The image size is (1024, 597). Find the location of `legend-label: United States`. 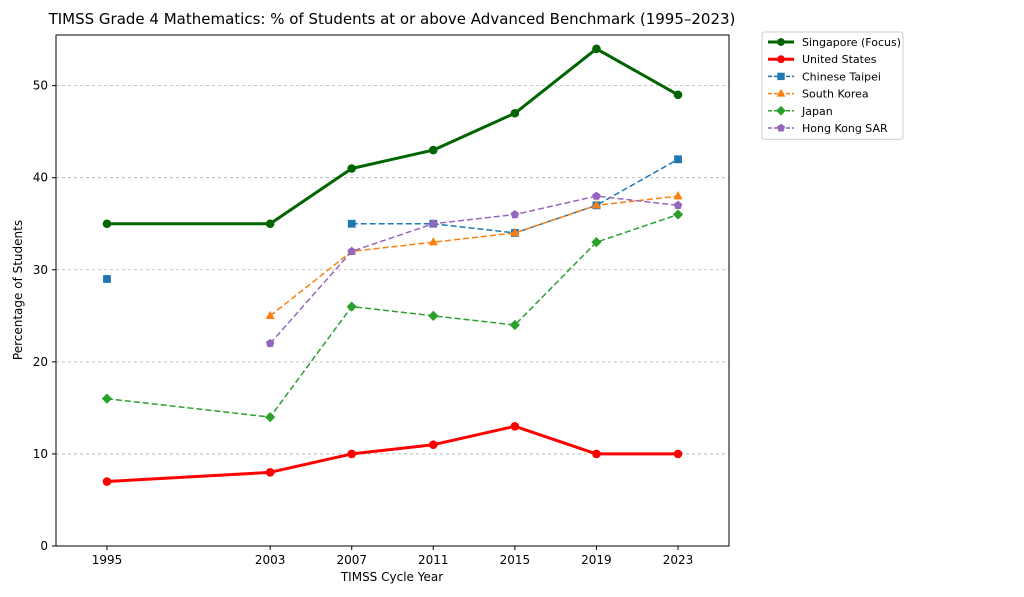

legend-label: United States is located at coordinates (839, 59).